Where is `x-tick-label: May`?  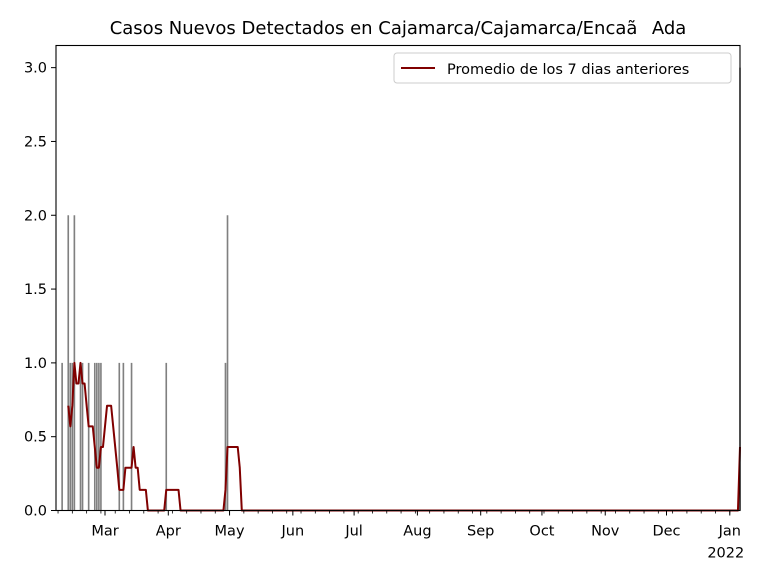
x-tick-label: May is located at coordinates (230, 532).